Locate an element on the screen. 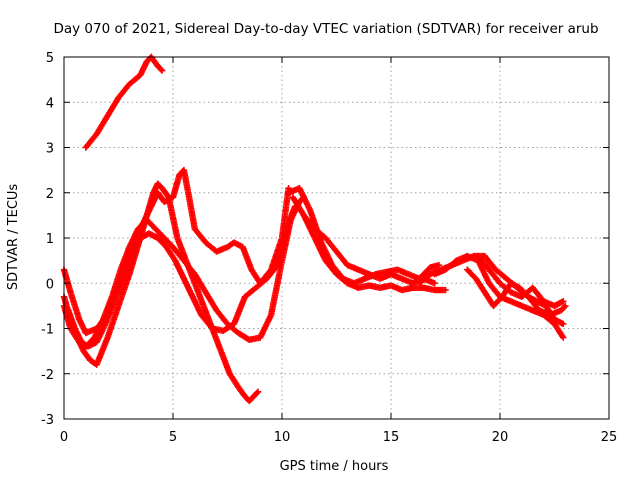  y-tick-label: -1 is located at coordinates (47, 330).